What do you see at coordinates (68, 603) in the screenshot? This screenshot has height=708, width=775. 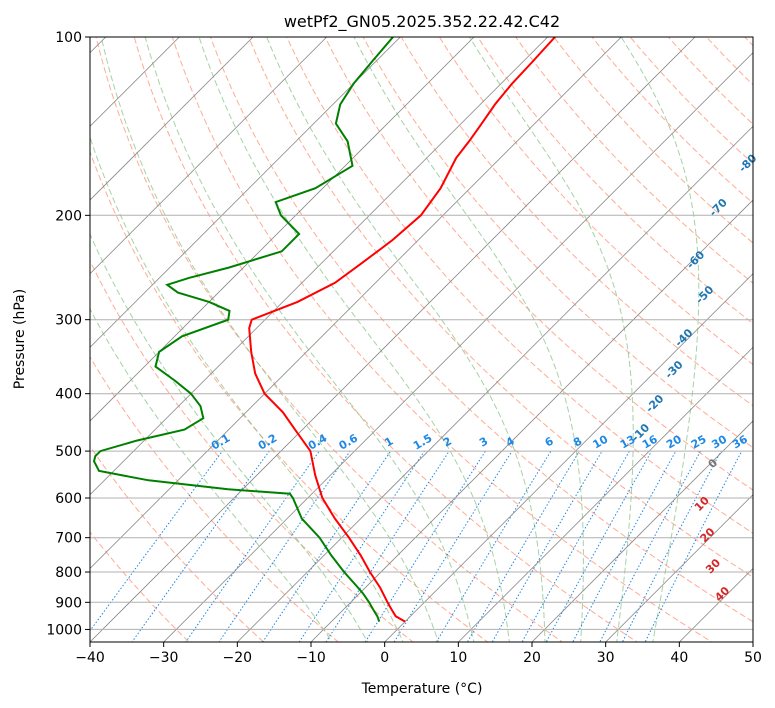 I see `y-tick-label: 900` at bounding box center [68, 603].